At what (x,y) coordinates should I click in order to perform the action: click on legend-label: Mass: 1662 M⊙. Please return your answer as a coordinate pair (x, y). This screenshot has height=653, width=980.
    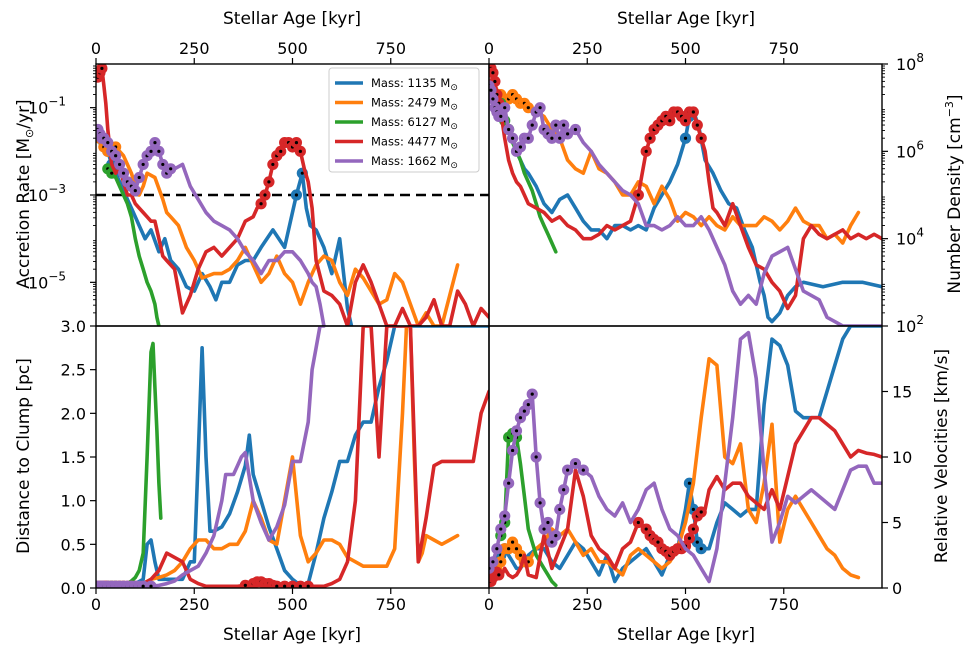
    Looking at the image, I should click on (414, 162).